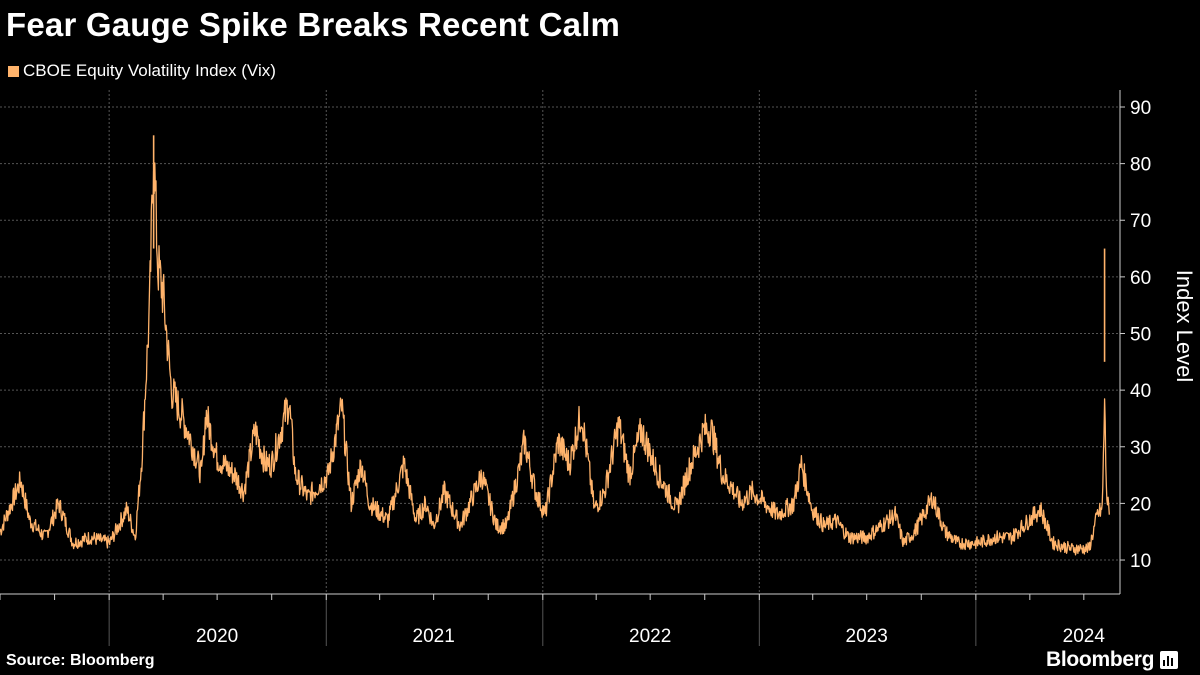 This screenshot has width=1200, height=675. Describe the element at coordinates (1140, 561) in the screenshot. I see `y-tick-label: 10` at that location.